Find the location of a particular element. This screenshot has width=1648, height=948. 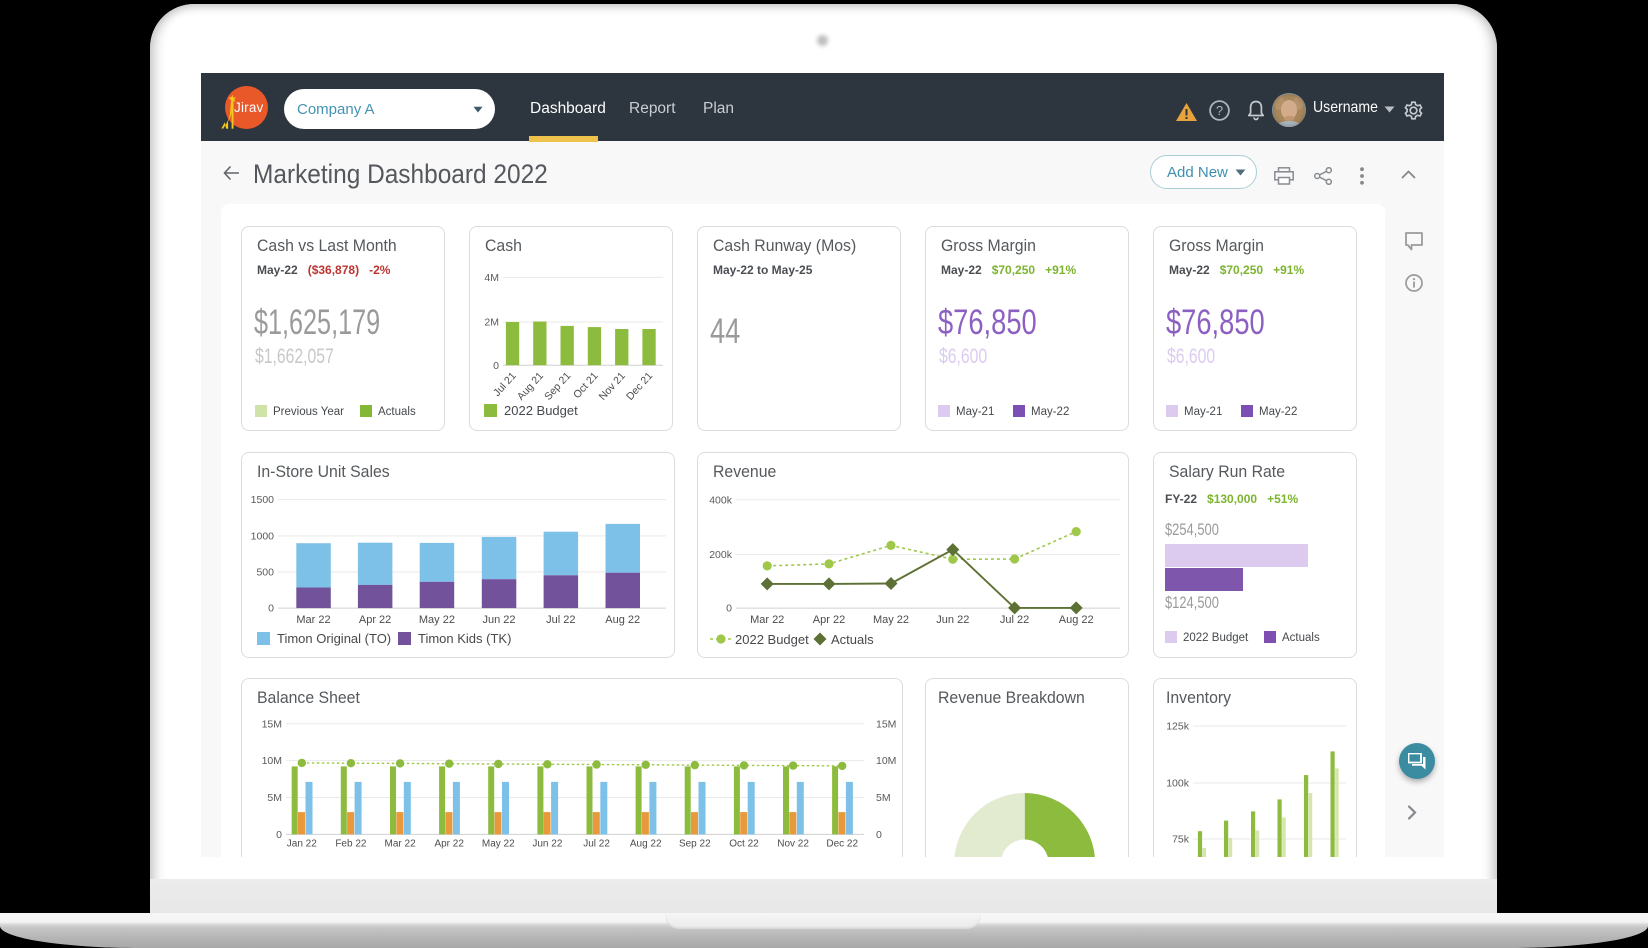

svg-text: 75k is located at coordinates (1181, 840).